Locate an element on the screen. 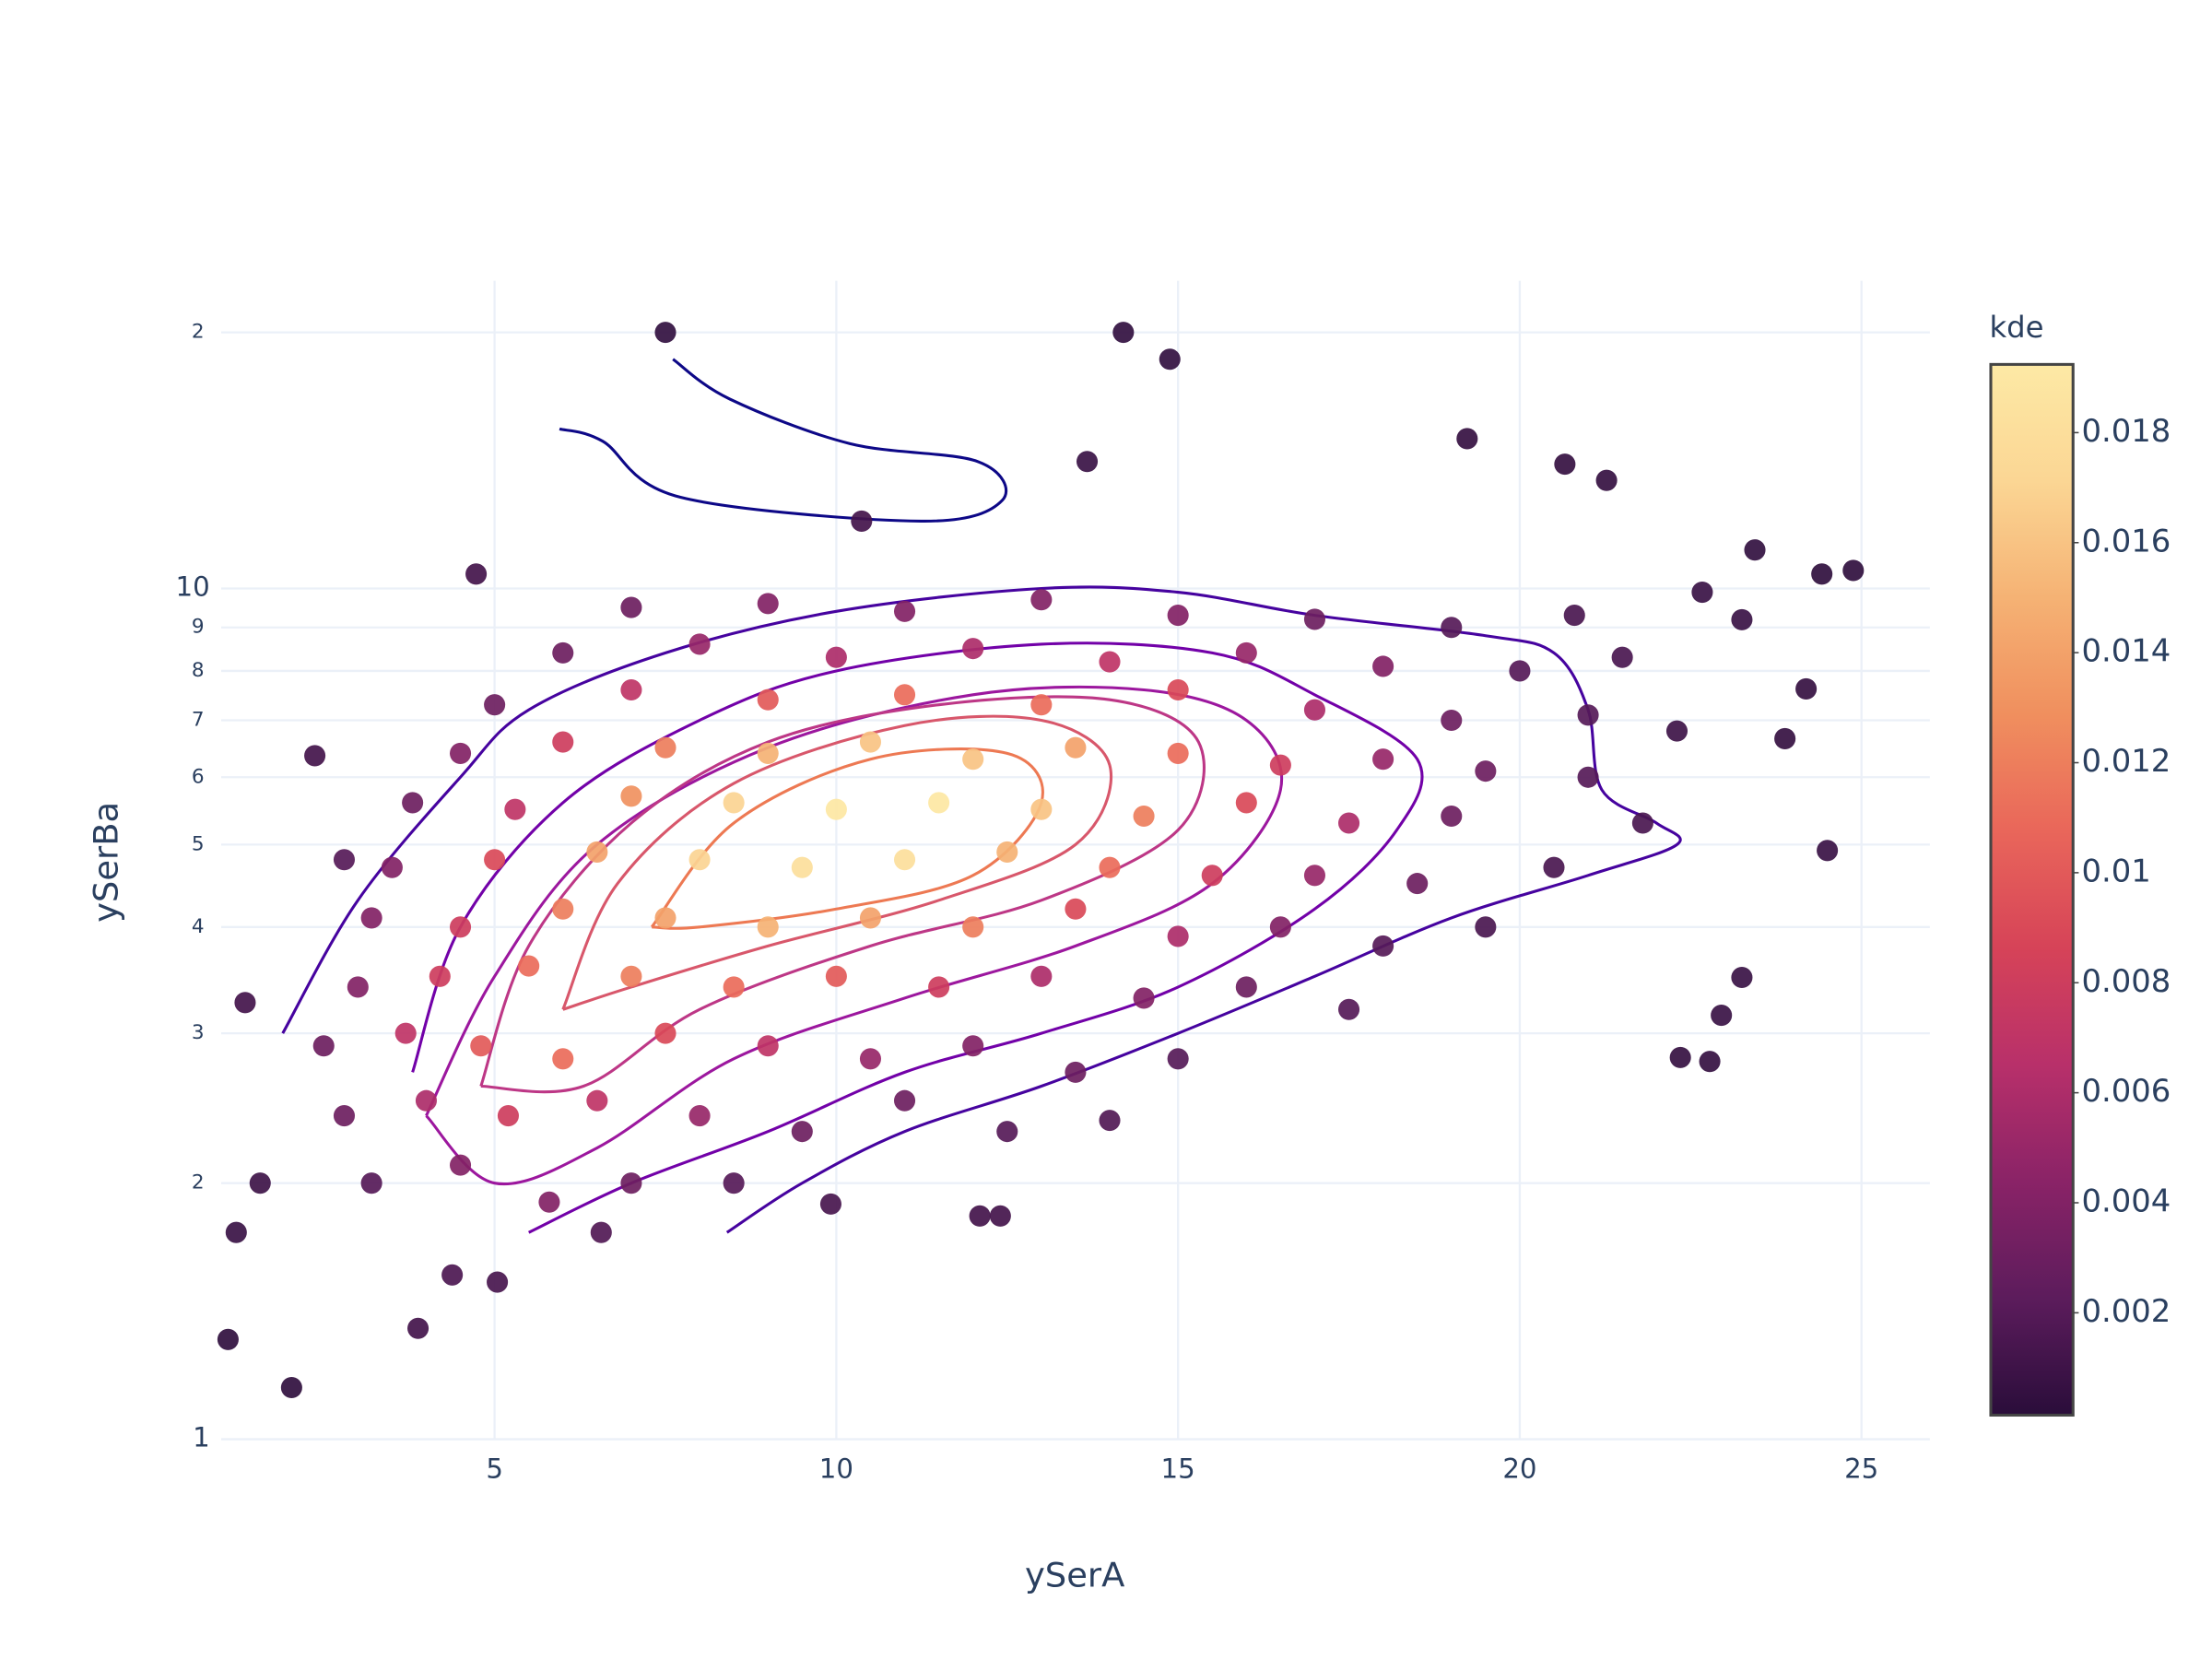  x-tick-label: 5 is located at coordinates (494, 1468).